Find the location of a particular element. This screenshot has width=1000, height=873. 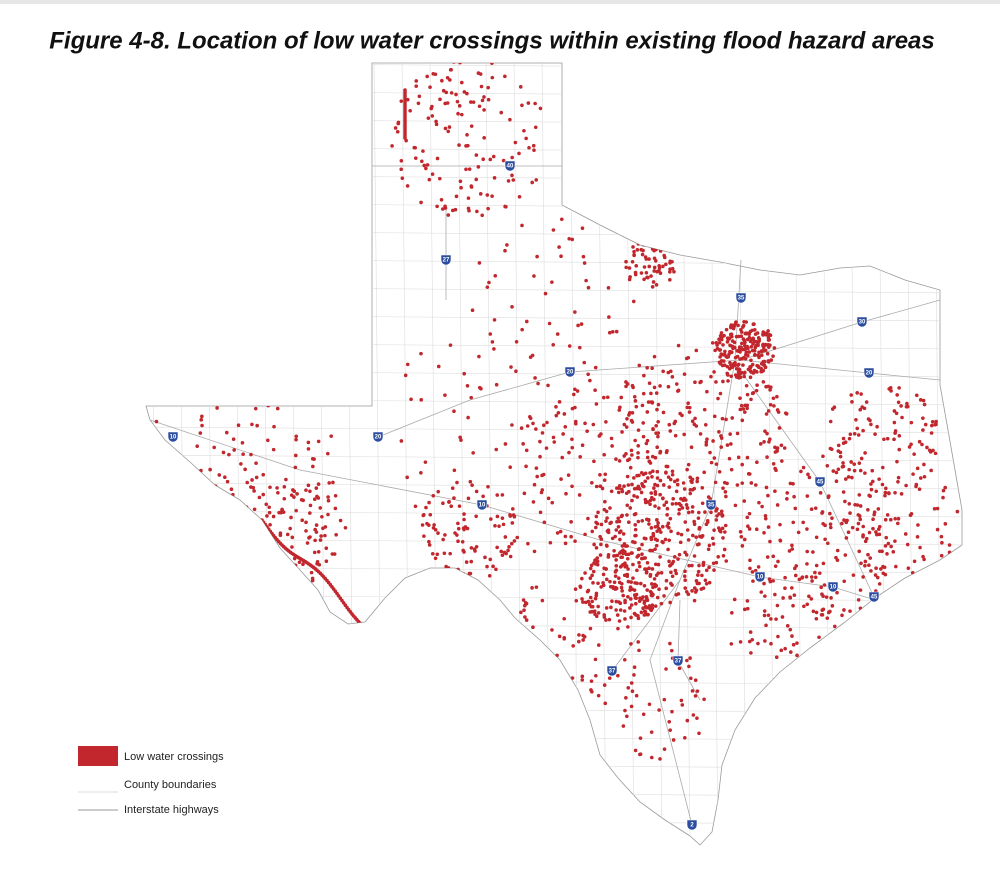

county-line is located at coordinates (961, 454).